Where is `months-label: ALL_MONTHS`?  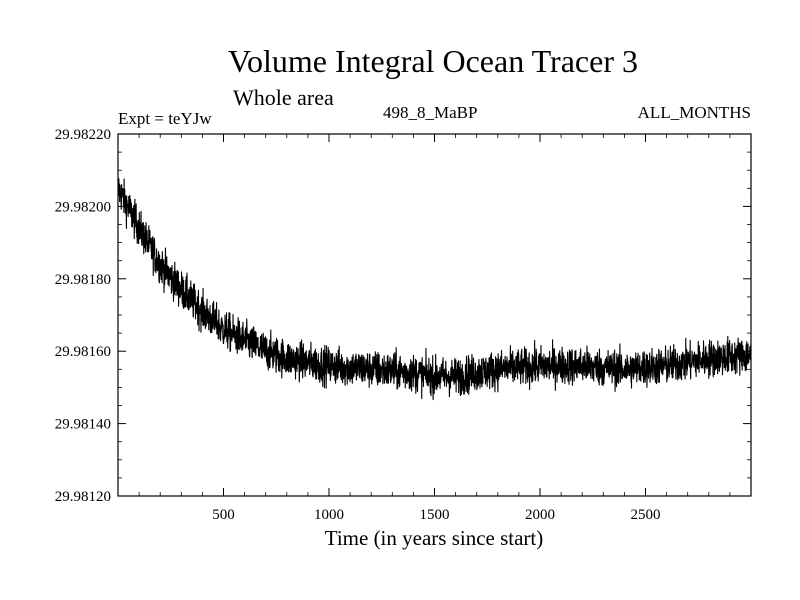
months-label: ALL_MONTHS is located at coordinates (694, 112).